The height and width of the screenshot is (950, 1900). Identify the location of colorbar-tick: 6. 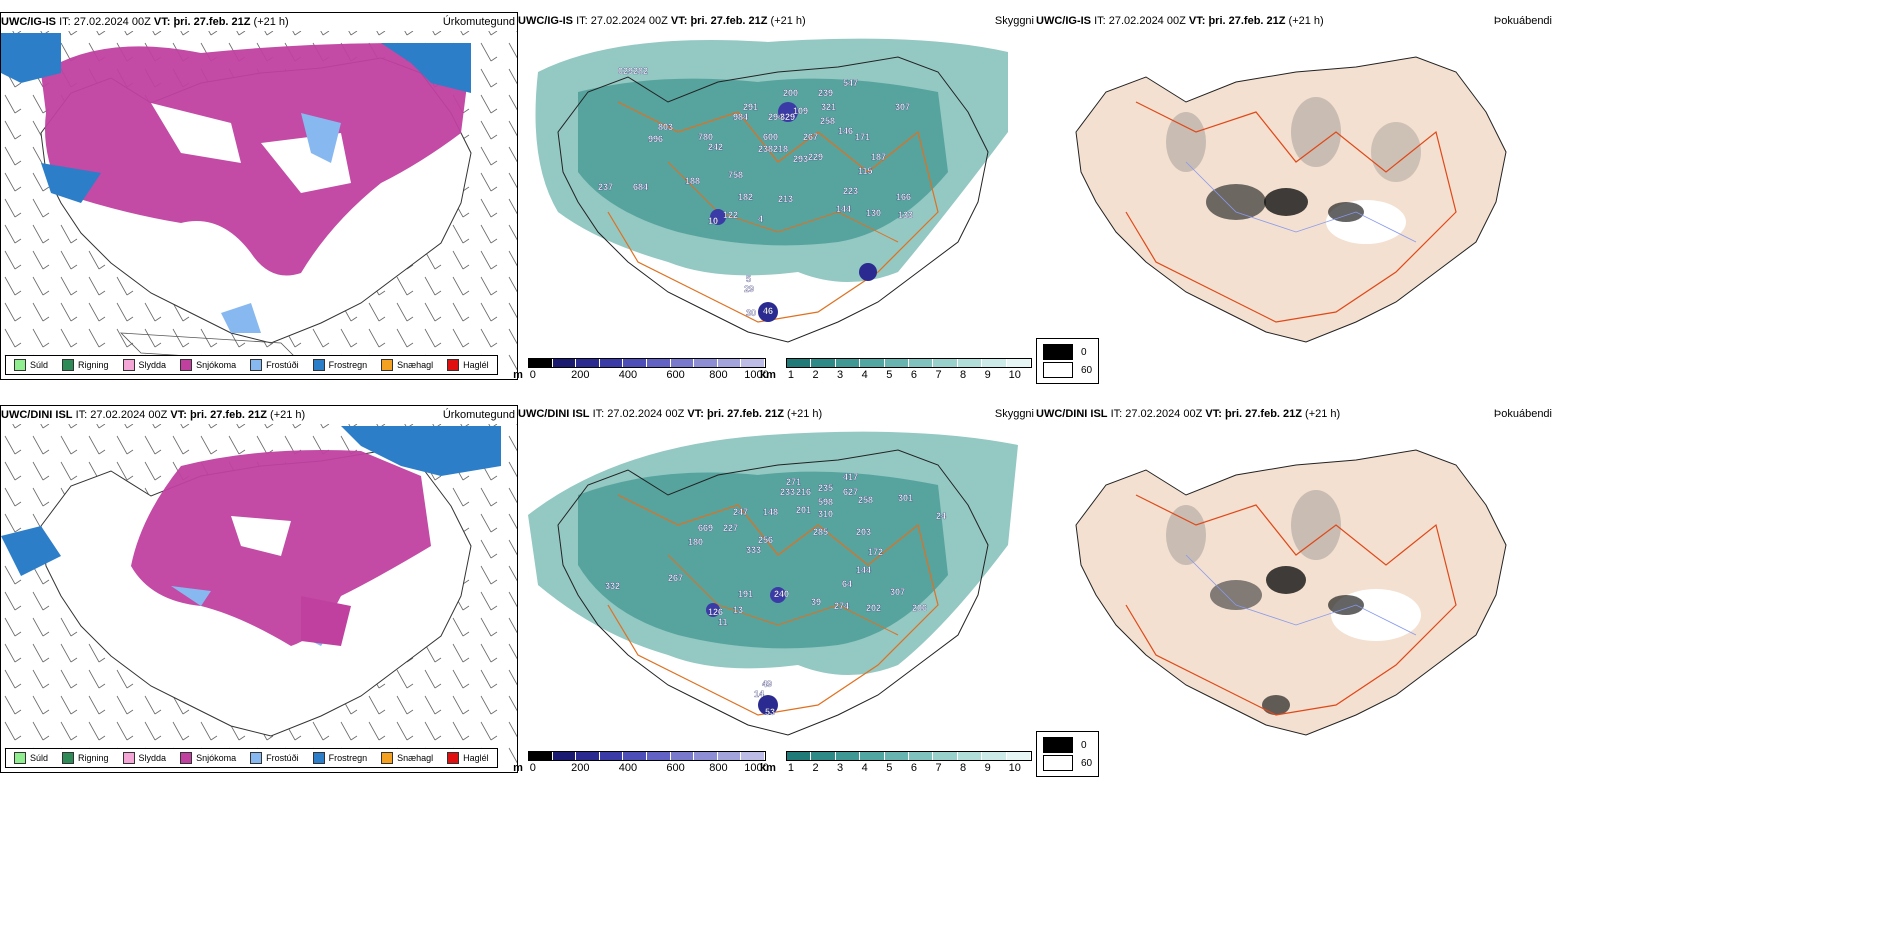
(913, 768).